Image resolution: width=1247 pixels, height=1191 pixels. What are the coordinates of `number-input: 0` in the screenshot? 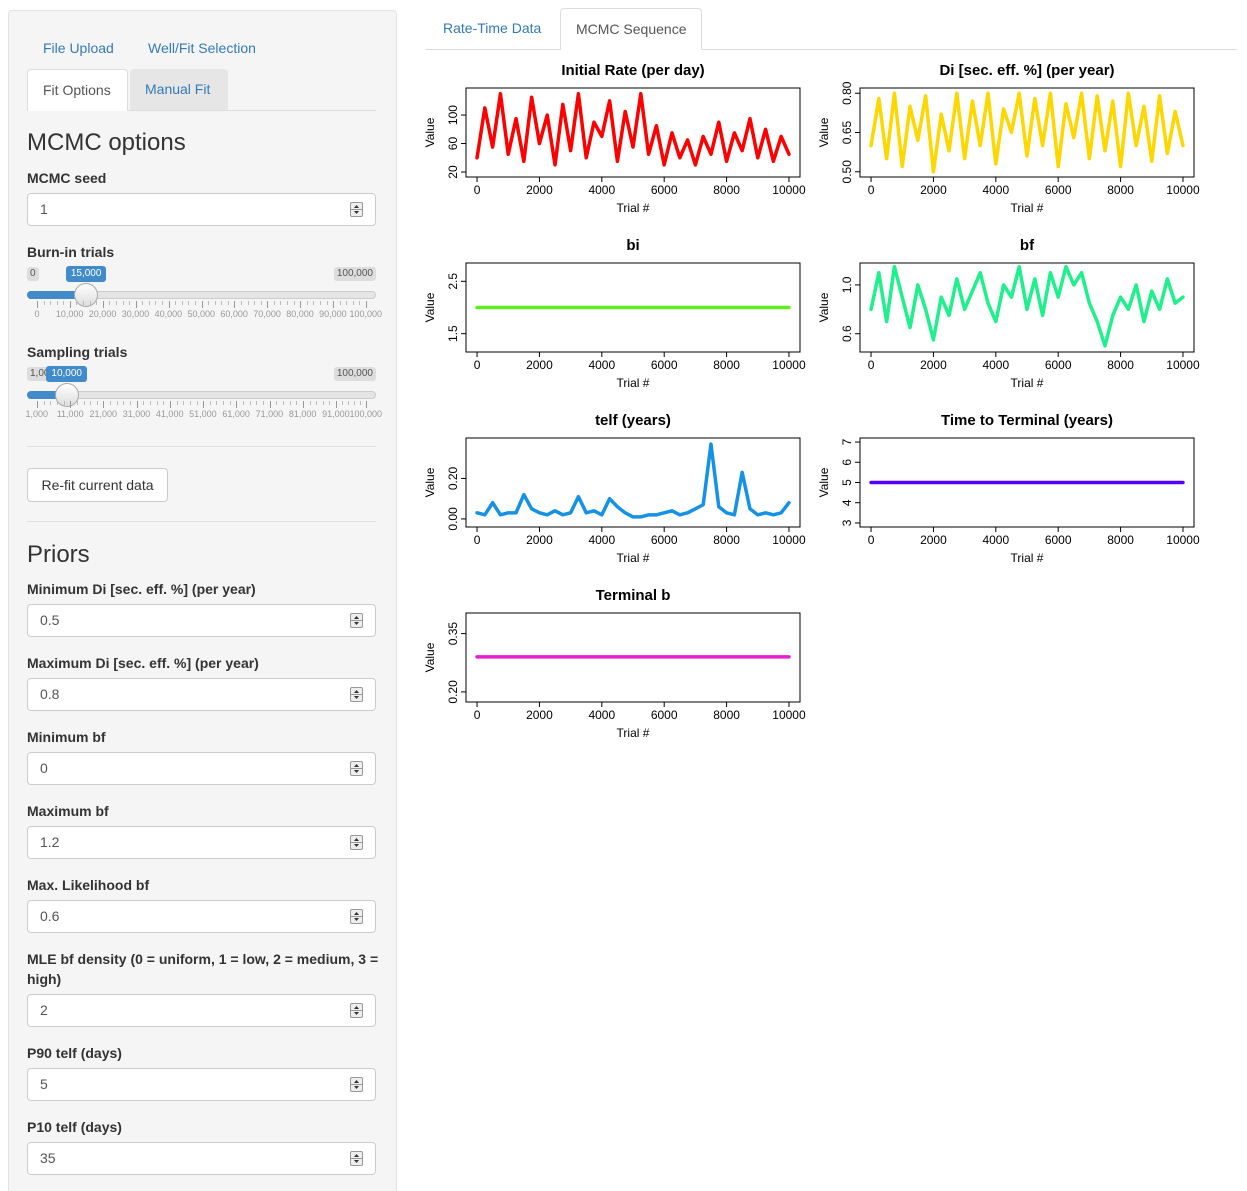 It's located at (201, 768).